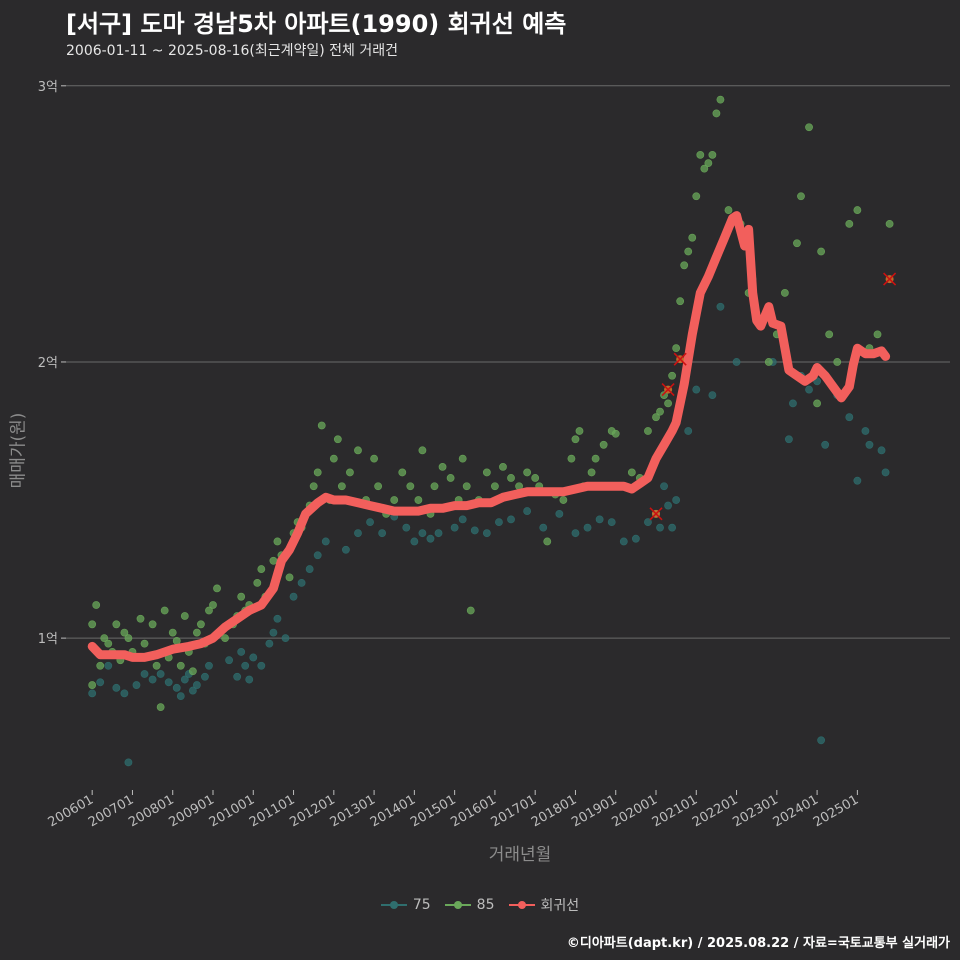 The width and height of the screenshot is (960, 960). What do you see at coordinates (232, 811) in the screenshot?
I see `x-tick-label-4: 201001` at bounding box center [232, 811].